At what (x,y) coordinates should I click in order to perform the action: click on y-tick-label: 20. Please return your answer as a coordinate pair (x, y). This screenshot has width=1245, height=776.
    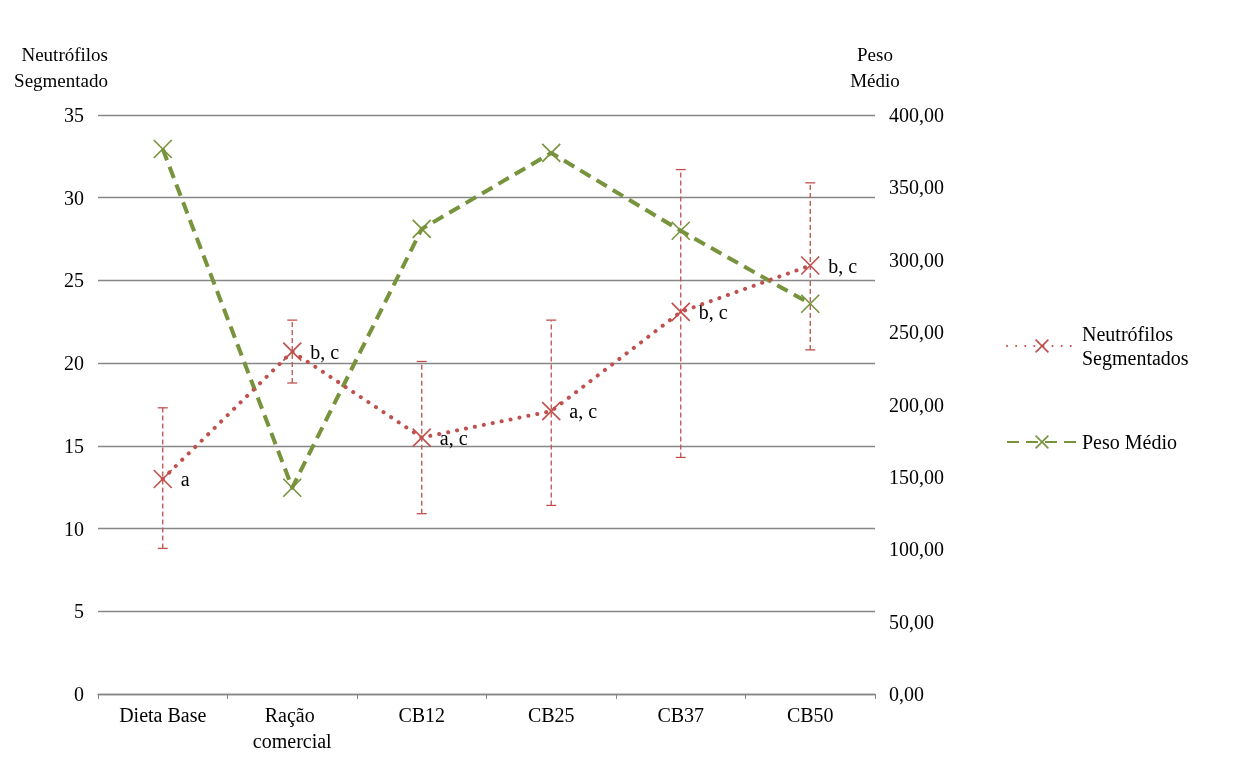
    Looking at the image, I should click on (74, 363).